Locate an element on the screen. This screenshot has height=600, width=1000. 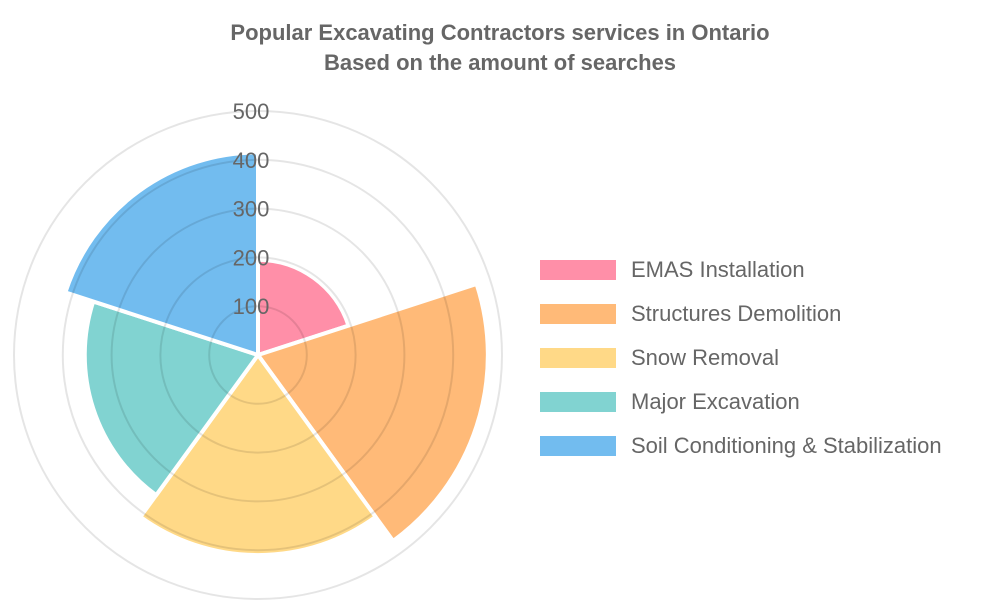
legend-item: Major Excavation is located at coordinates (741, 402).